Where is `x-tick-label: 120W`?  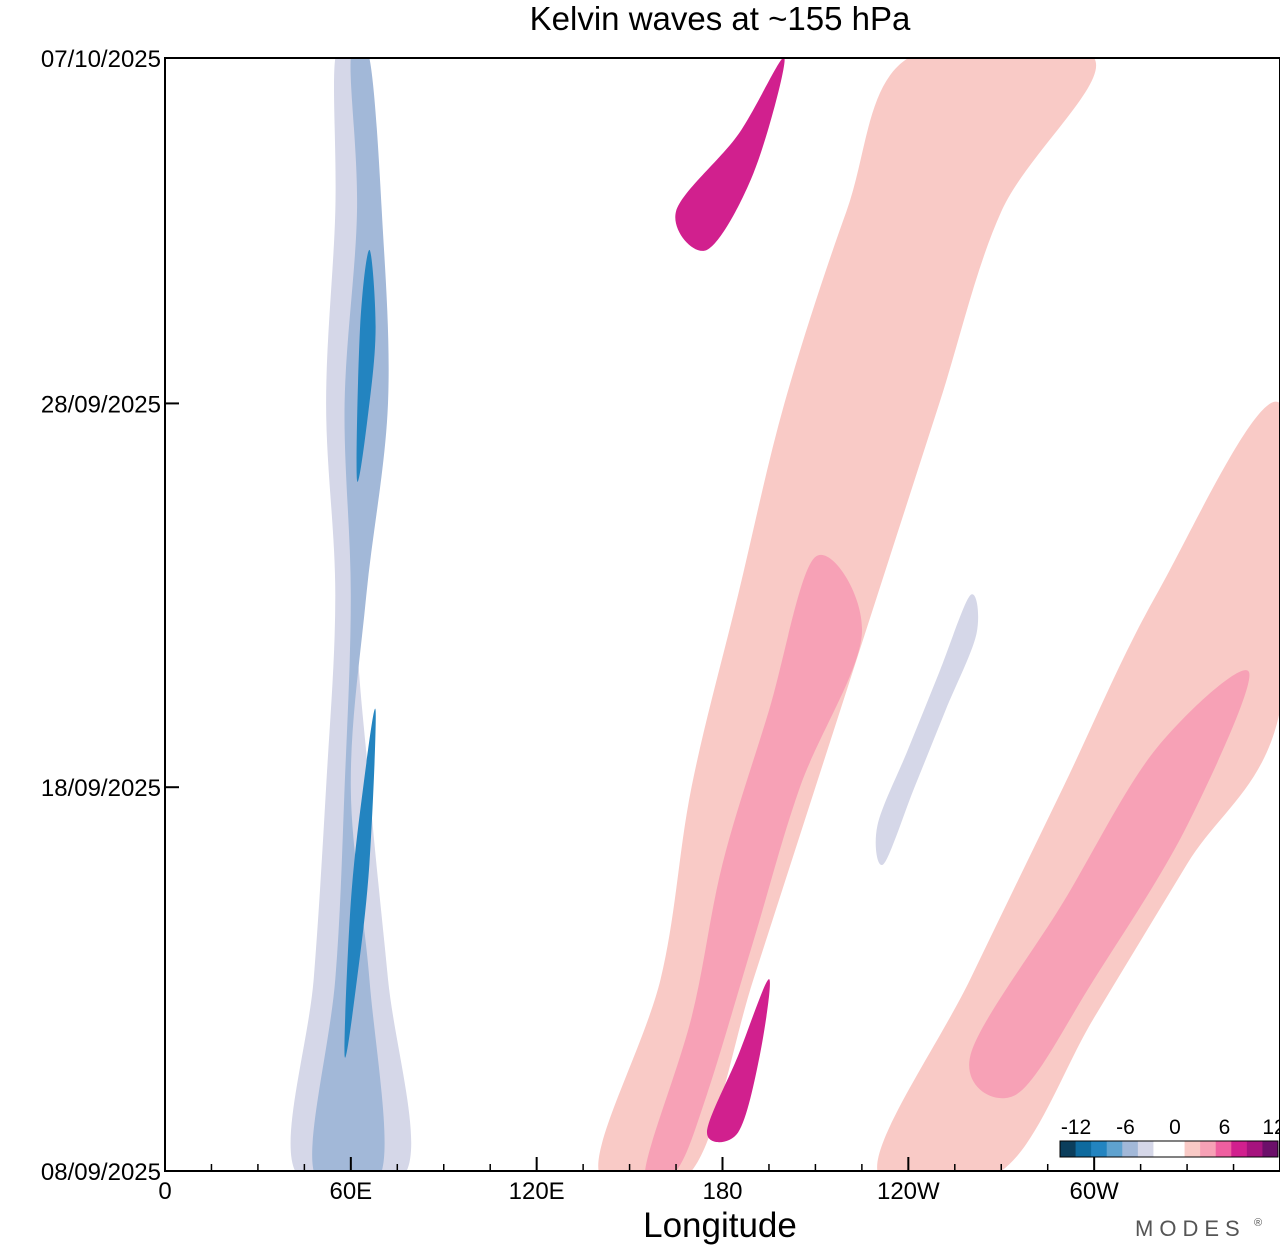
x-tick-label: 120W is located at coordinates (908, 1191).